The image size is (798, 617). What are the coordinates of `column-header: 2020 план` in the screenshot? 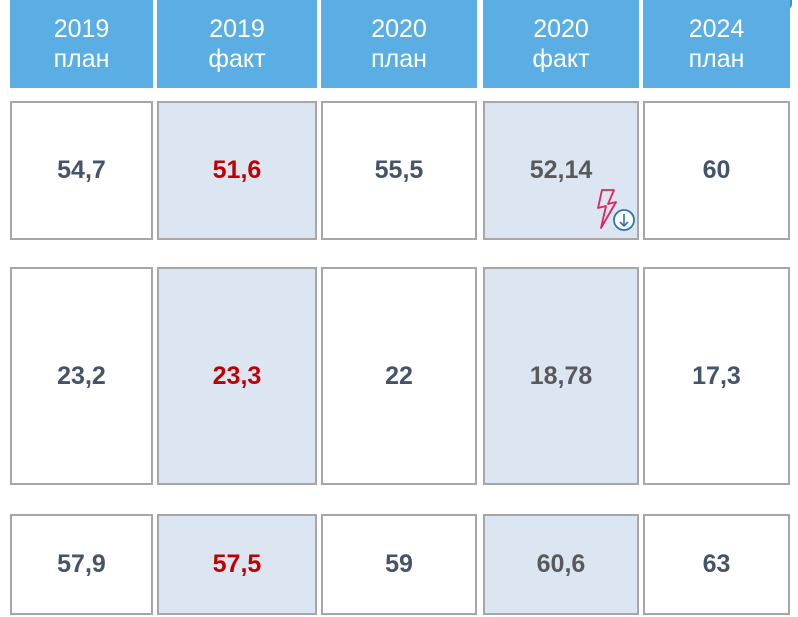 It's located at (399, 44).